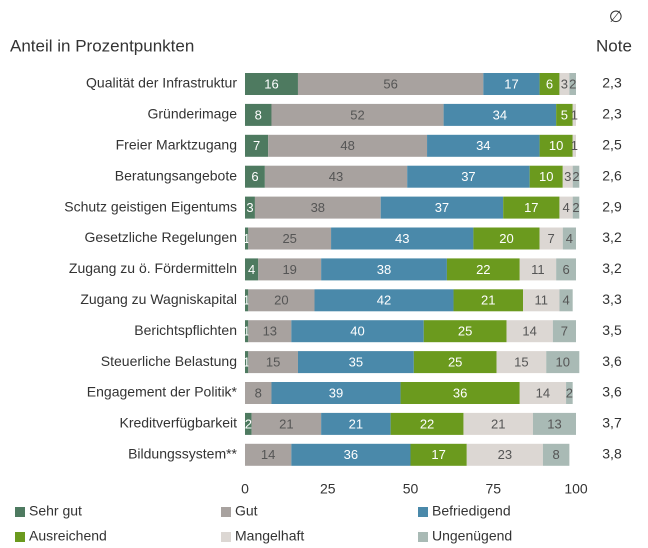 The image size is (648, 548). Describe the element at coordinates (161, 83) in the screenshot. I see `category-label: Qualität der Infrastruktur` at that location.